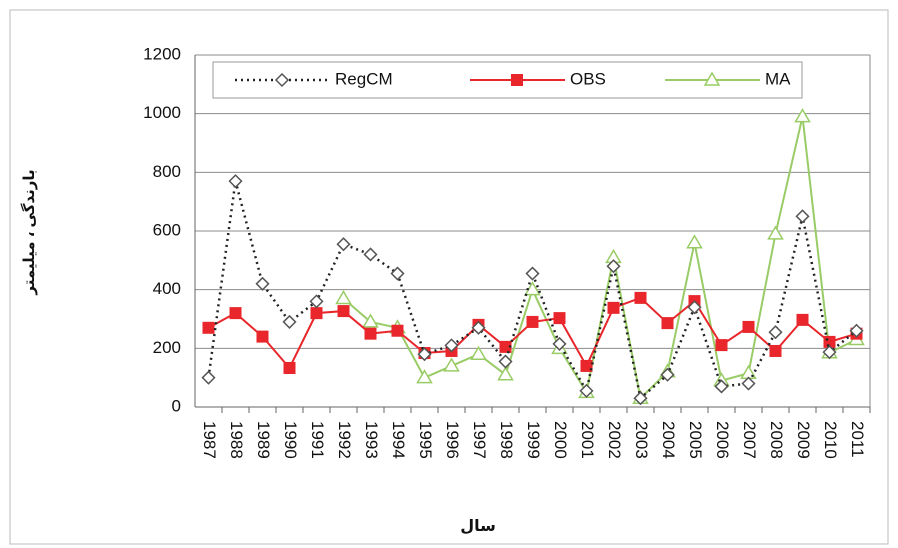  I want to click on y-tick-label: 400, so click(167, 288).